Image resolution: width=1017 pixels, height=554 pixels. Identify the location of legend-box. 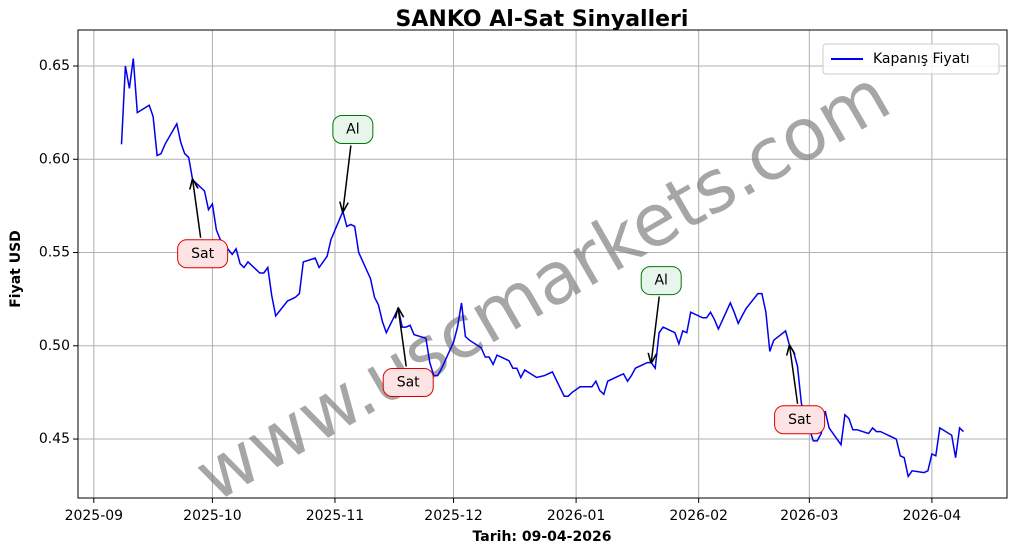
(911, 59).